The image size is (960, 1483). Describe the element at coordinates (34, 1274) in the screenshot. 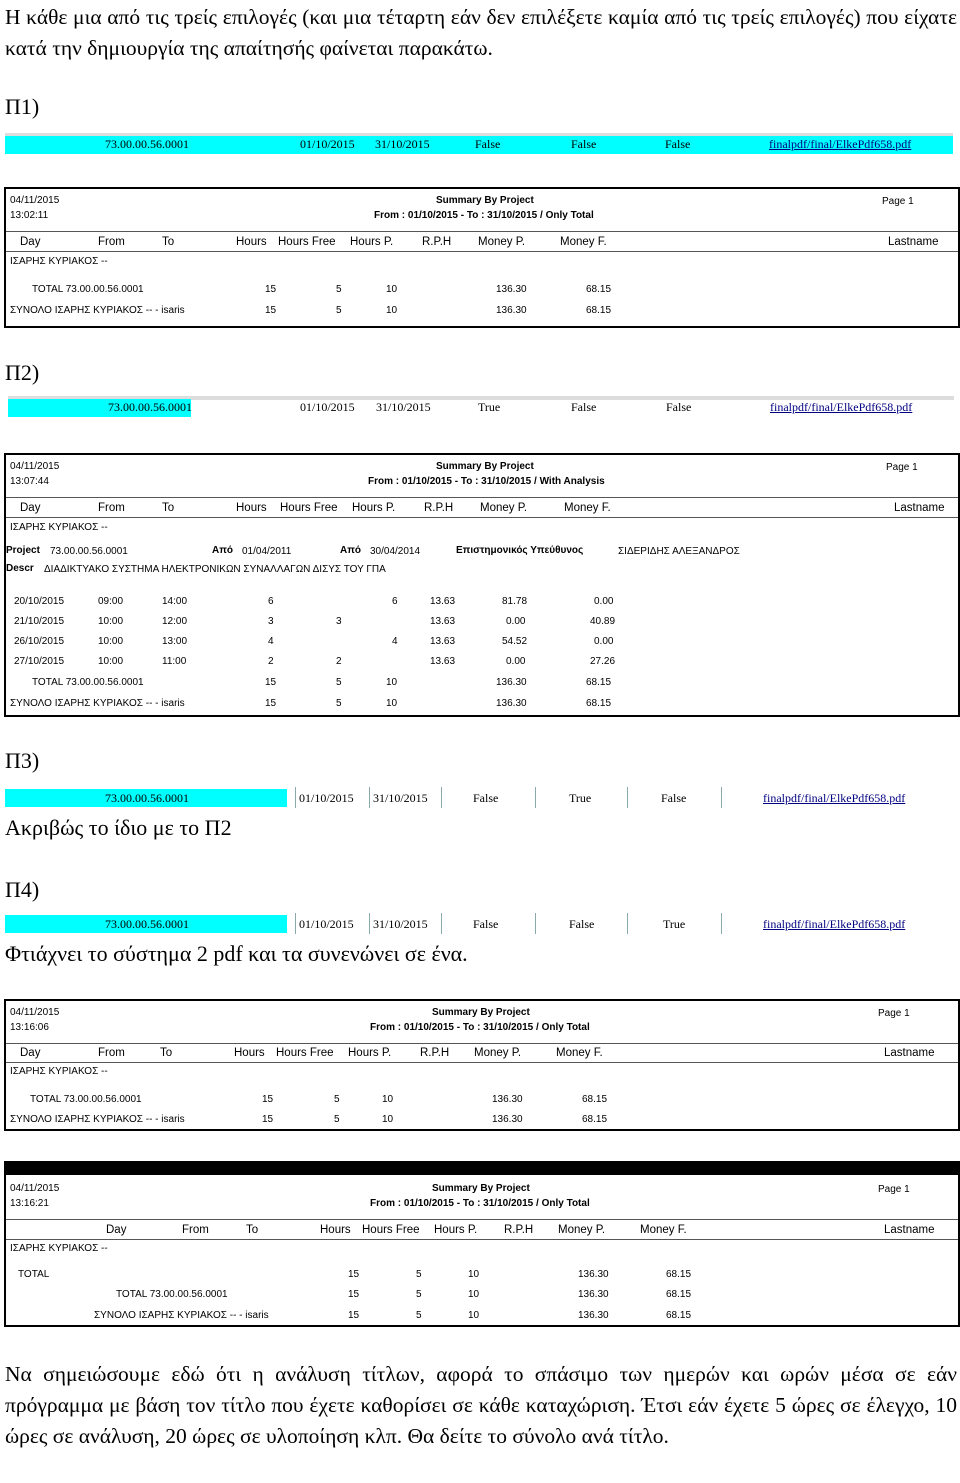

I see `grand-total-label: TOTAL` at that location.